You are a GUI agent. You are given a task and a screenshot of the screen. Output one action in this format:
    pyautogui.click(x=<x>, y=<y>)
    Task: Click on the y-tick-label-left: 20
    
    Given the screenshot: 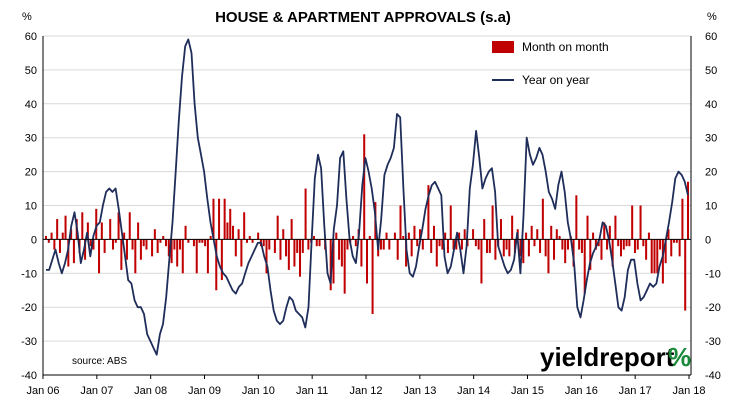 What is the action you would take?
    pyautogui.click(x=31, y=173)
    